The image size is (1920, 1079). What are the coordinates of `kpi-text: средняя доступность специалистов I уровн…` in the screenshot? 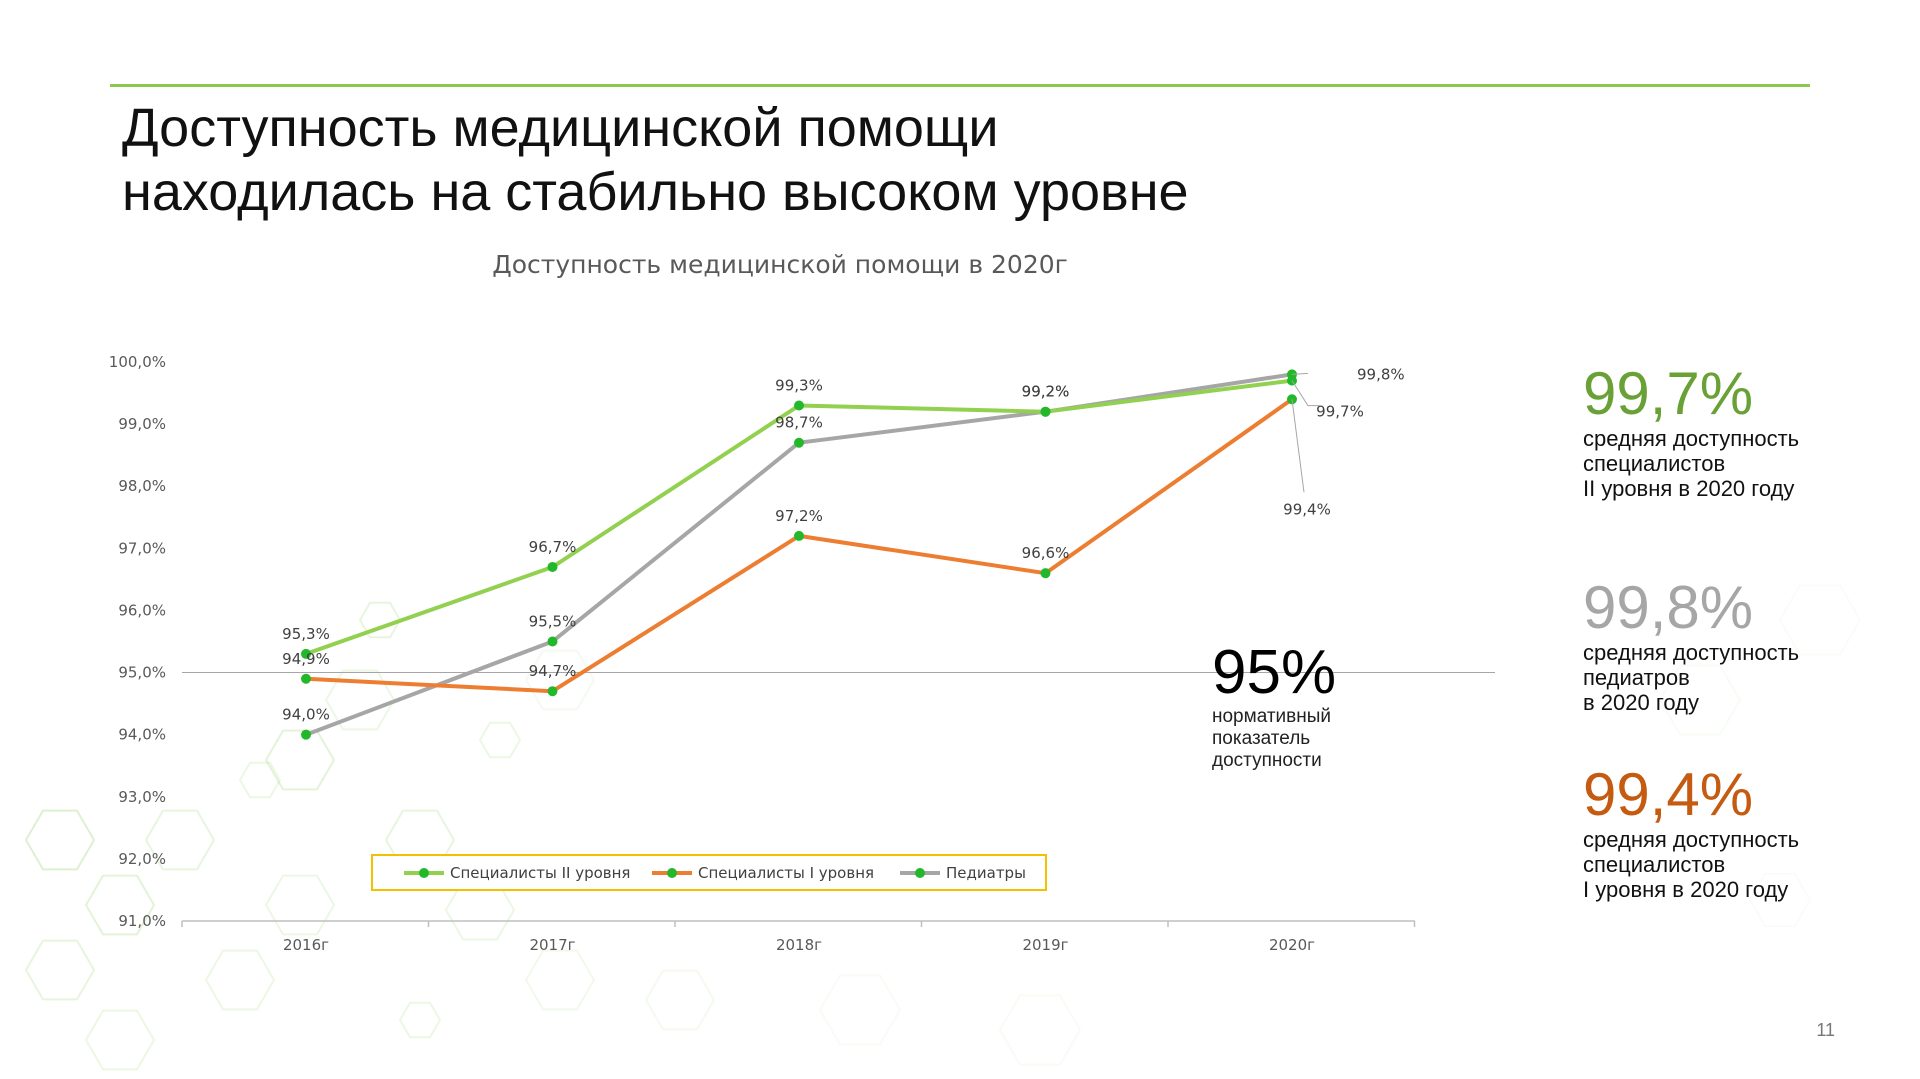 It's located at (1723, 864).